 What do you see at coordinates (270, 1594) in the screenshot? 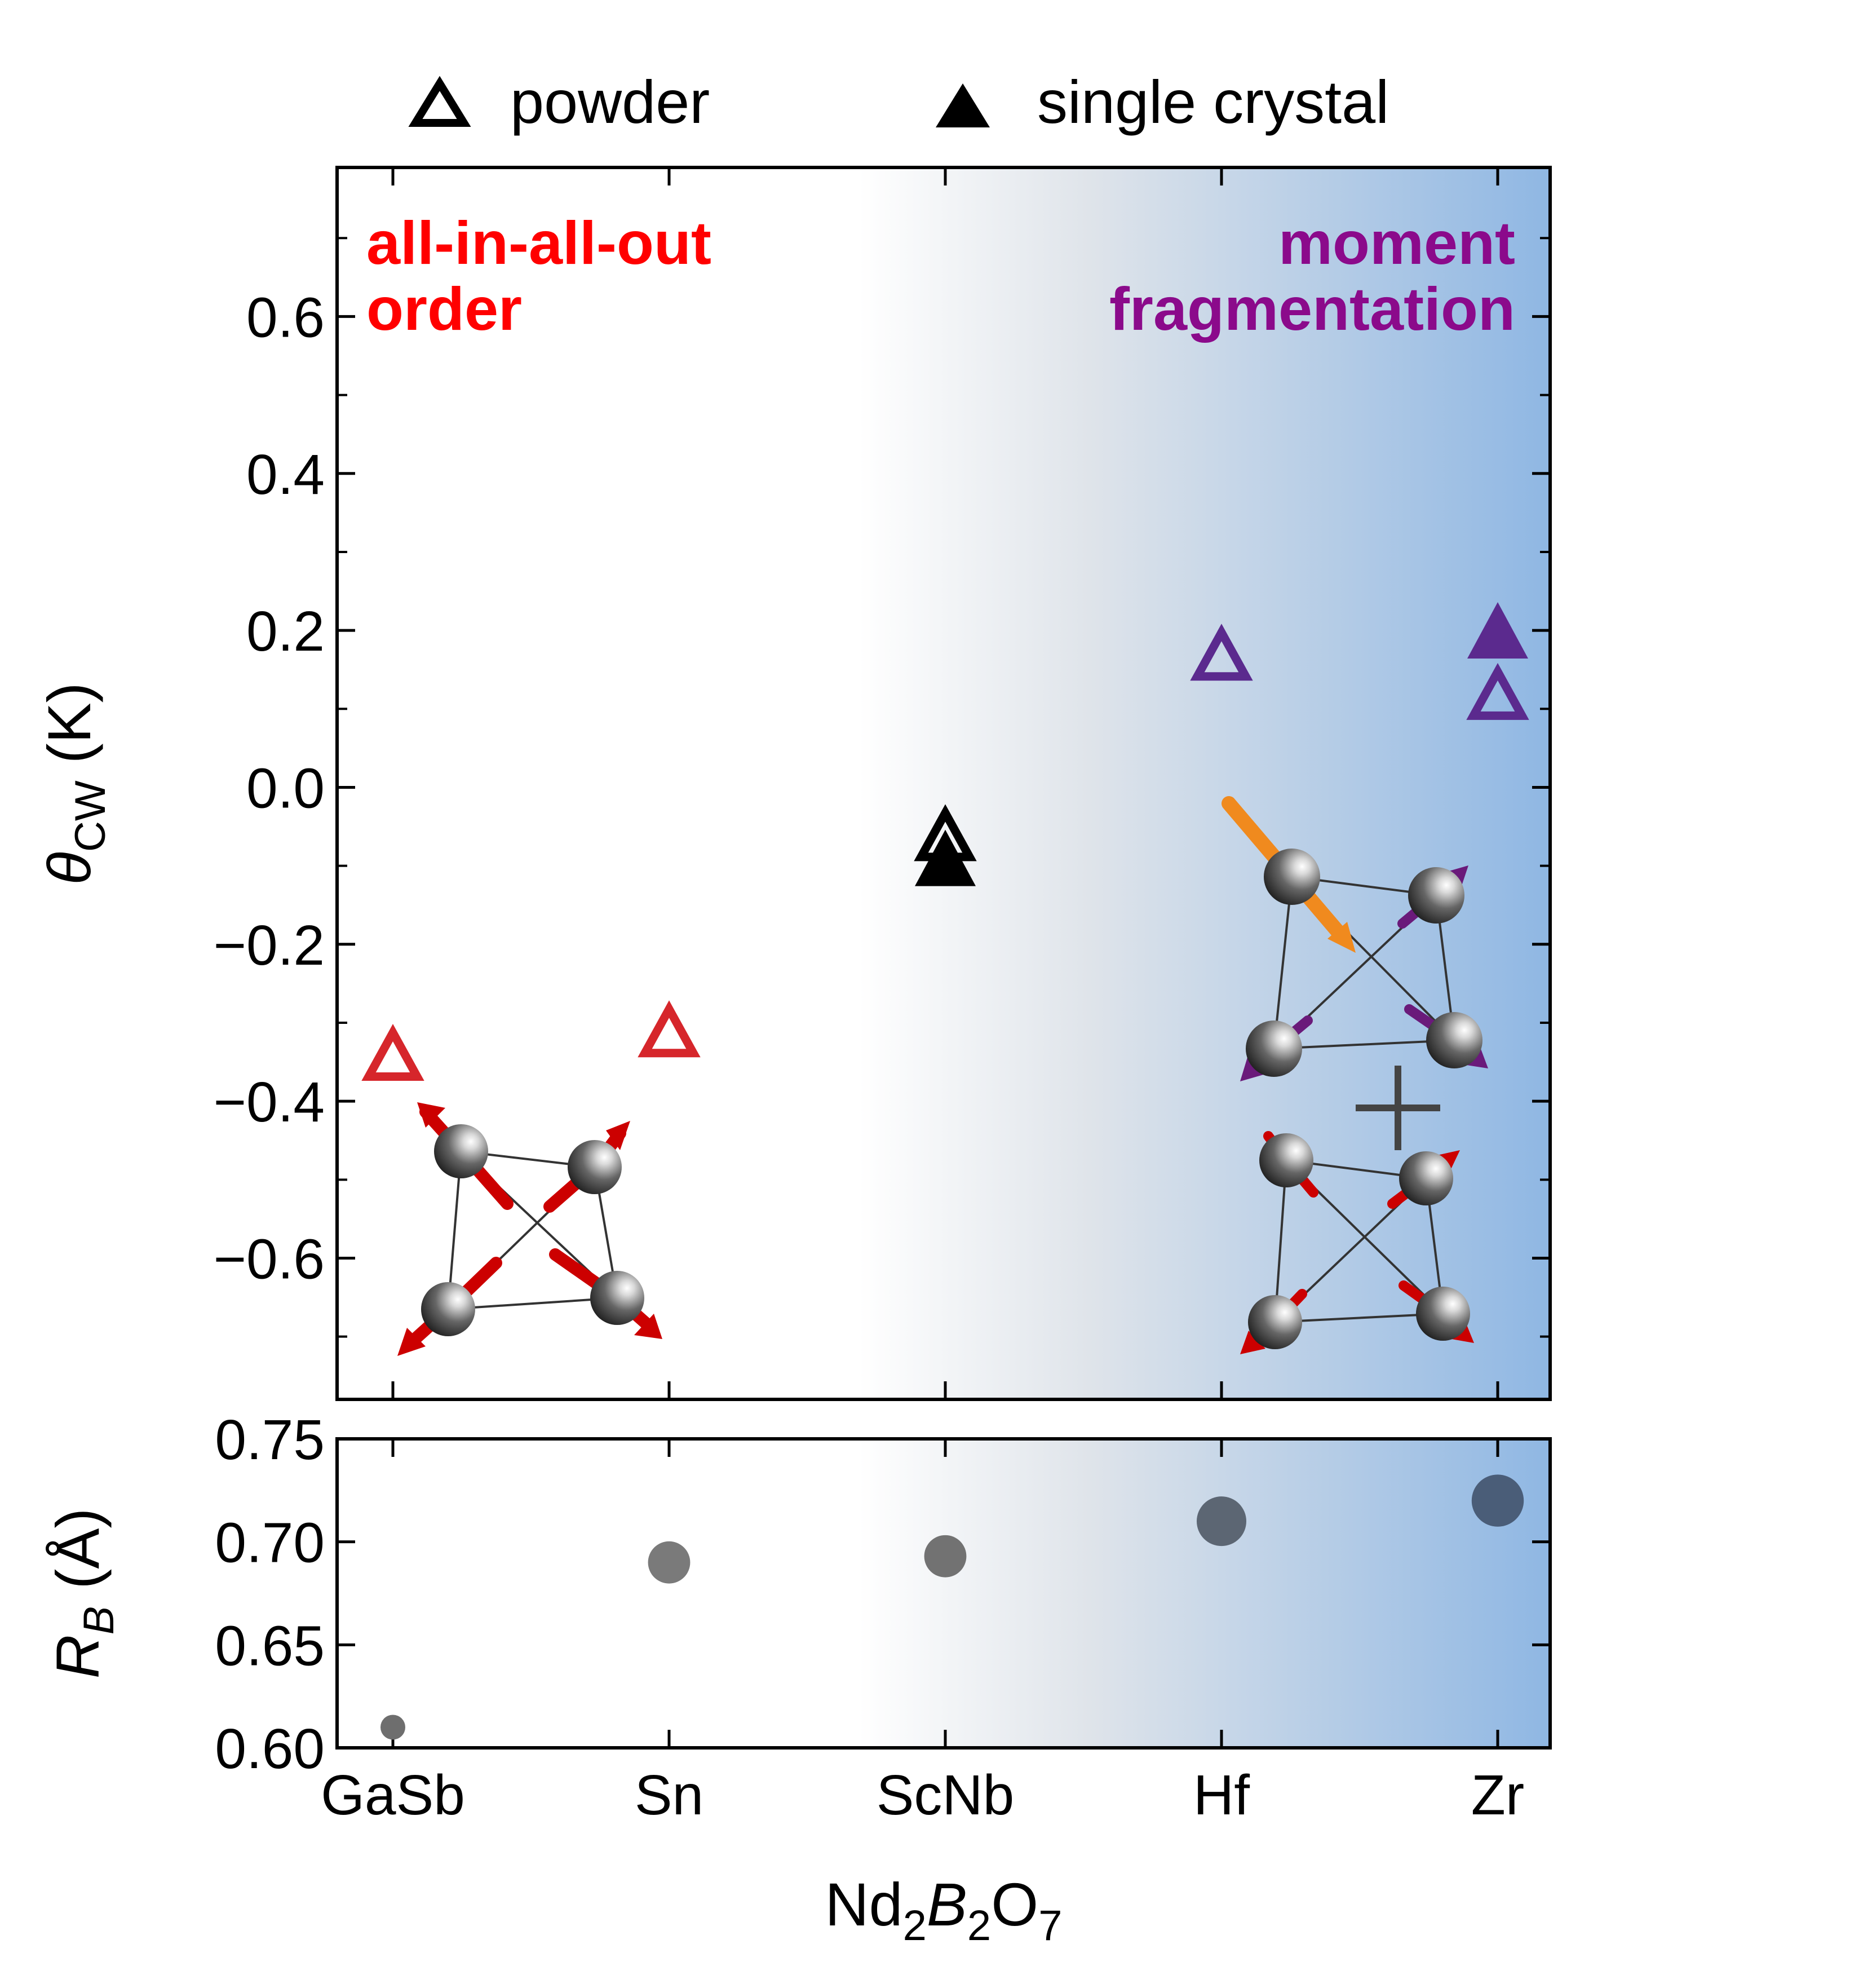
I see `rb-tick-labels: 0.60 0.65 0.70 0.75` at bounding box center [270, 1594].